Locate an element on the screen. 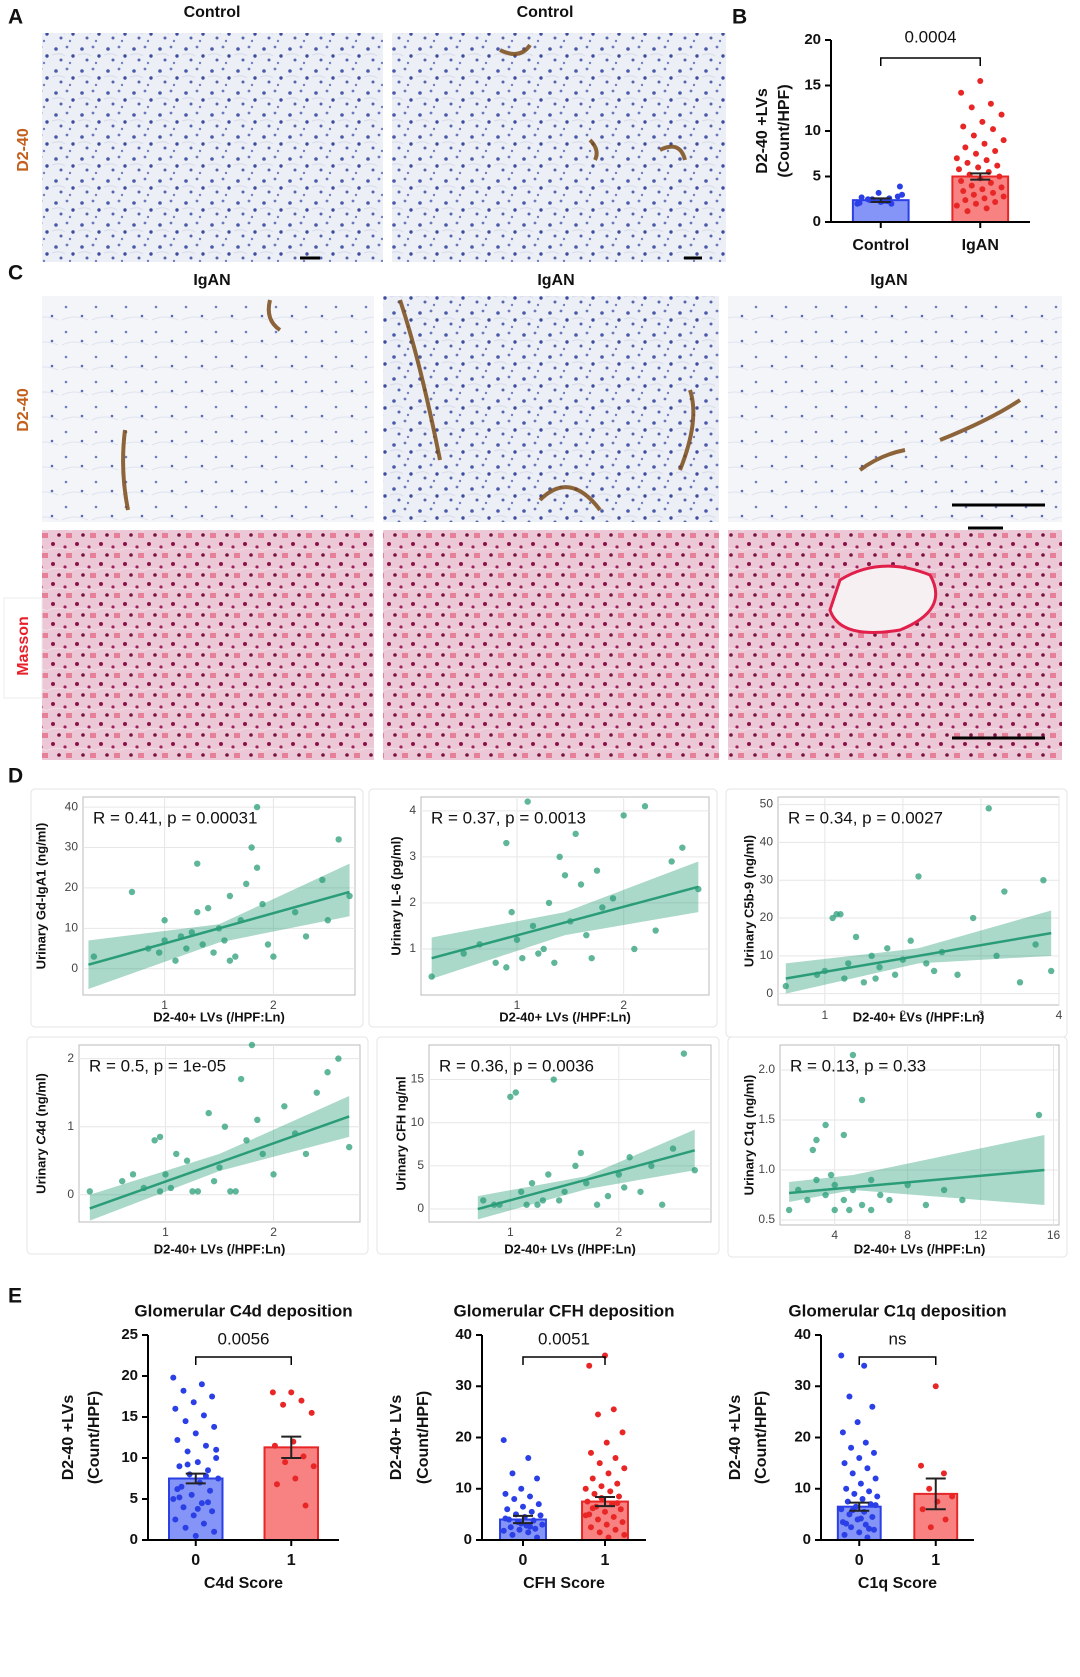 The image size is (1080, 1677). micrograph is located at coordinates (208, 409).